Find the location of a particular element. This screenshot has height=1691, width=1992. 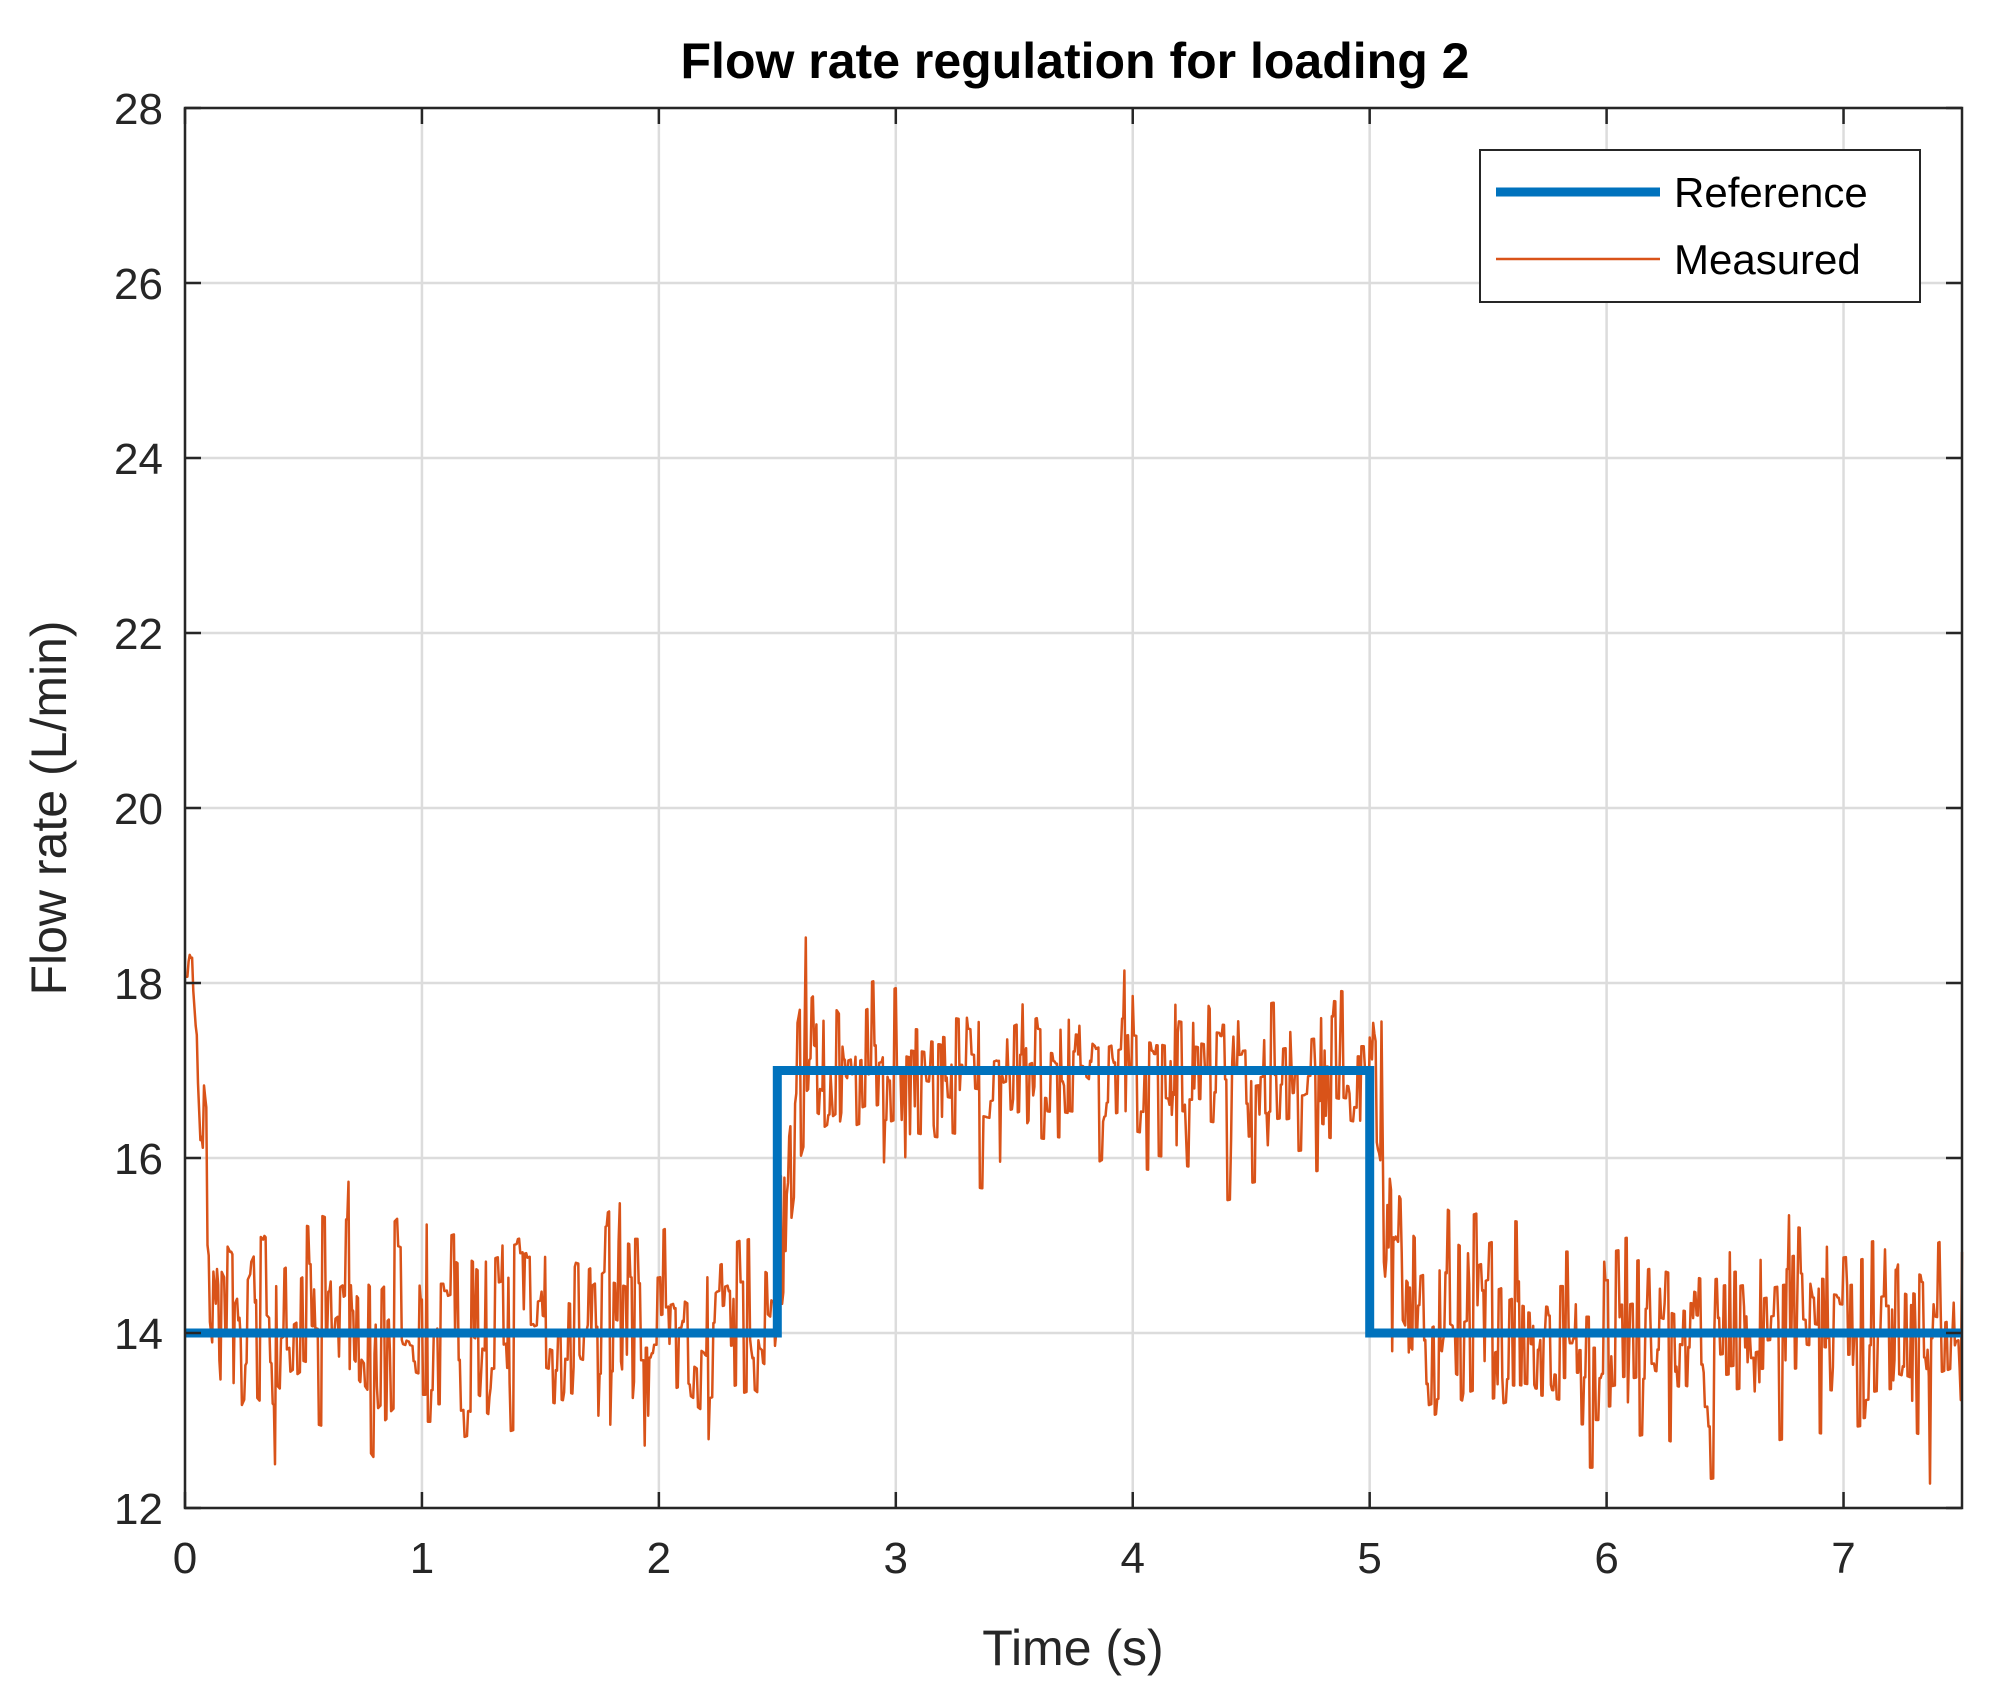

y-tick-labels: 12 14 16 18 20 22 24 26 28 is located at coordinates (138, 809).